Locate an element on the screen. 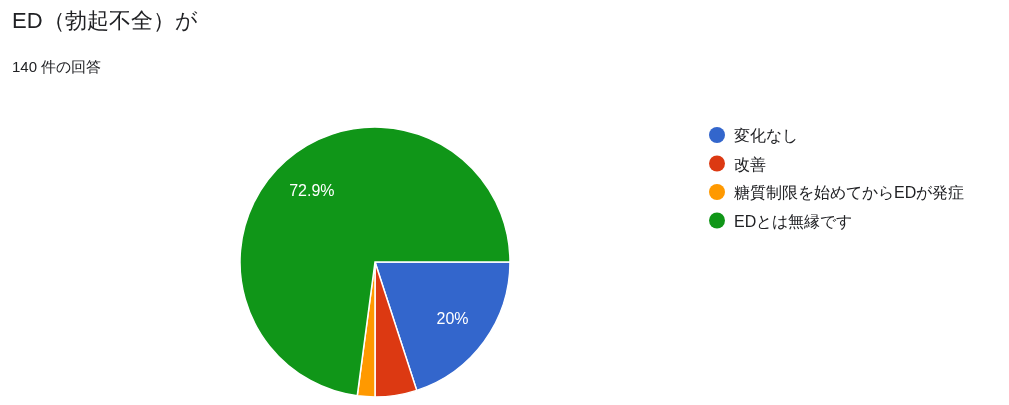 Image resolution: width=1009 pixels, height=405 pixels. subtitle: 140 件の回答 is located at coordinates (57, 66).